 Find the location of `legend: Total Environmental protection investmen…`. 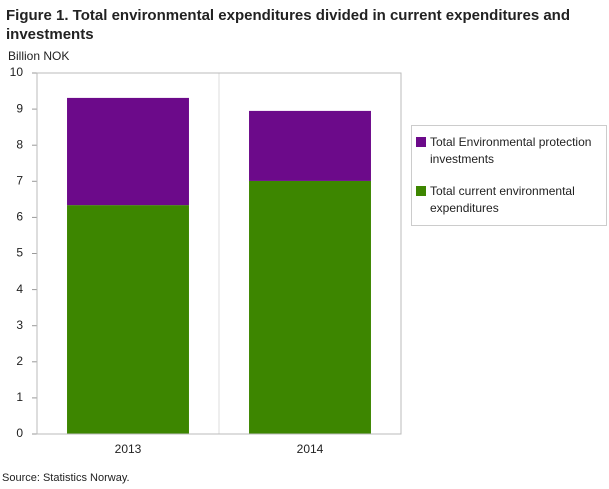

legend: Total Environmental protection investmen… is located at coordinates (509, 175).